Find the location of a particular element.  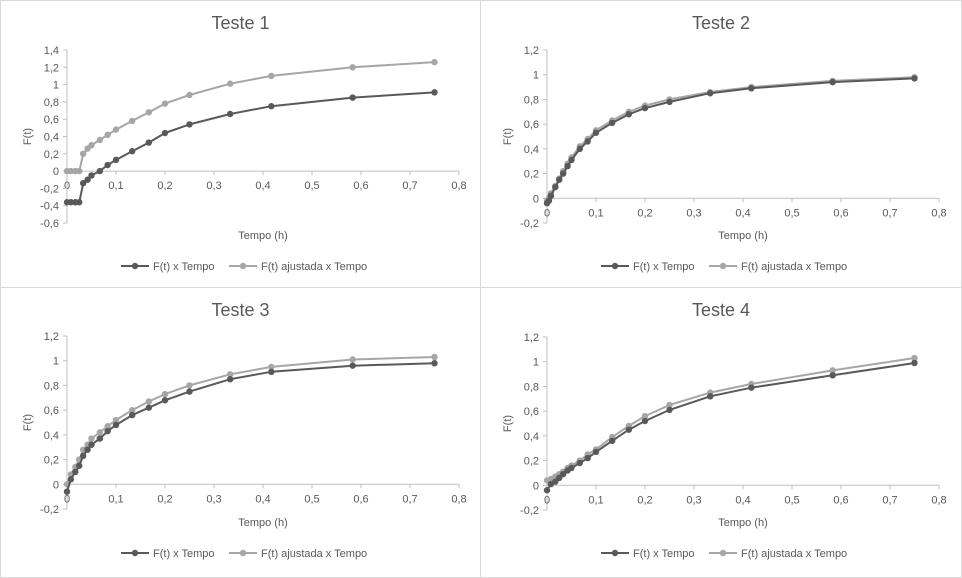

y-tick-label: 1,4 is located at coordinates (51, 51).